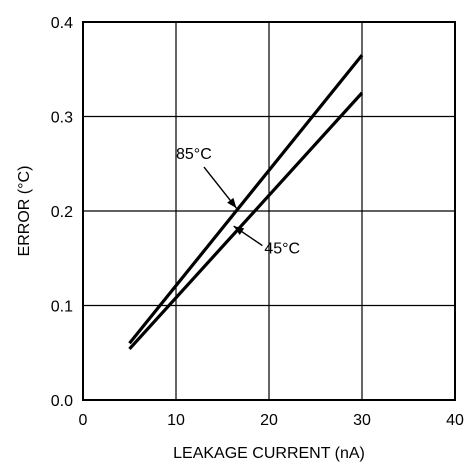 The width and height of the screenshot is (467, 463). What do you see at coordinates (62, 23) in the screenshot?
I see `y-tick-label: 0.4` at bounding box center [62, 23].